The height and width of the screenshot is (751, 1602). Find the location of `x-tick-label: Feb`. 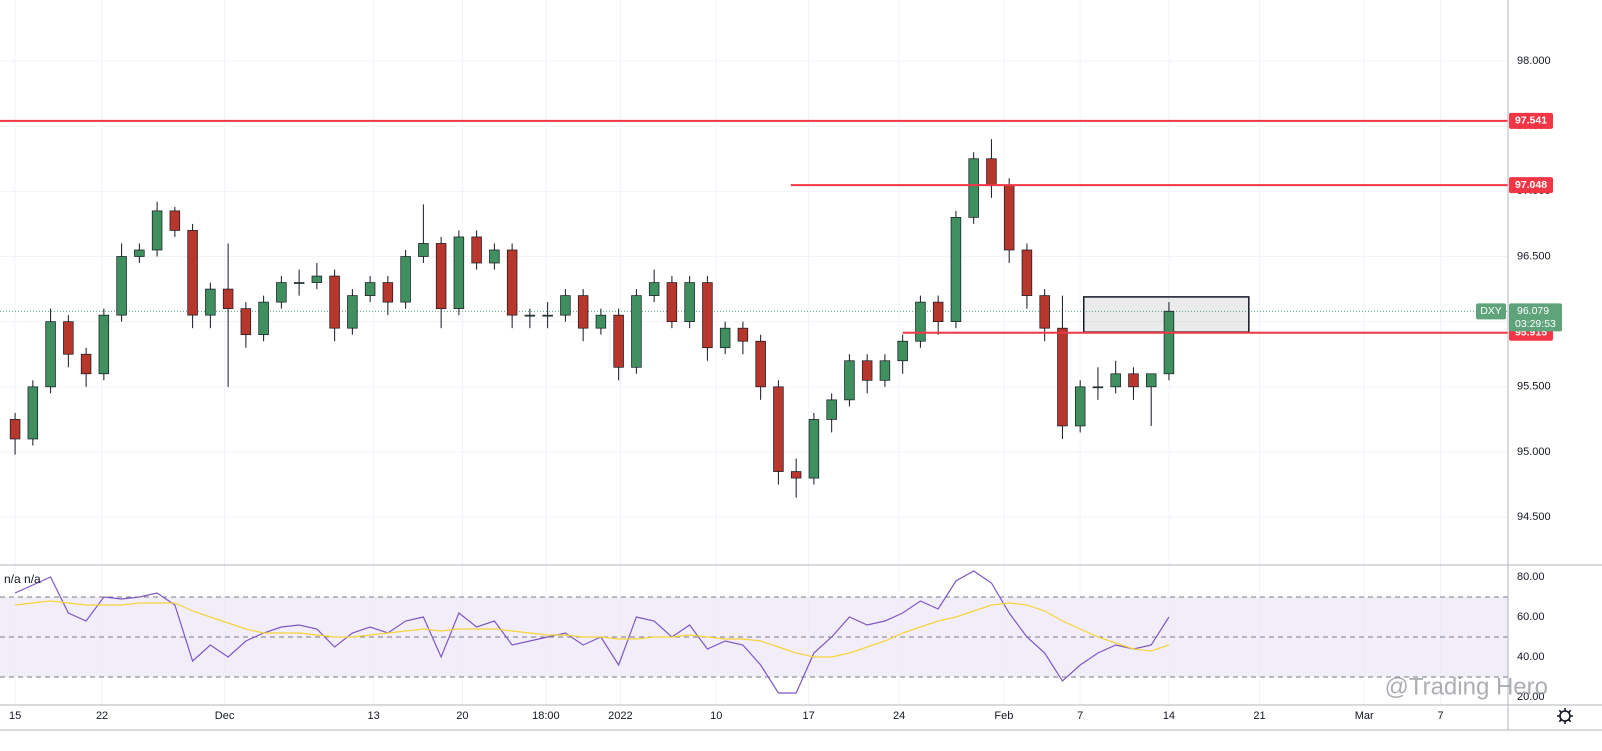

x-tick-label: Feb is located at coordinates (1003, 716).